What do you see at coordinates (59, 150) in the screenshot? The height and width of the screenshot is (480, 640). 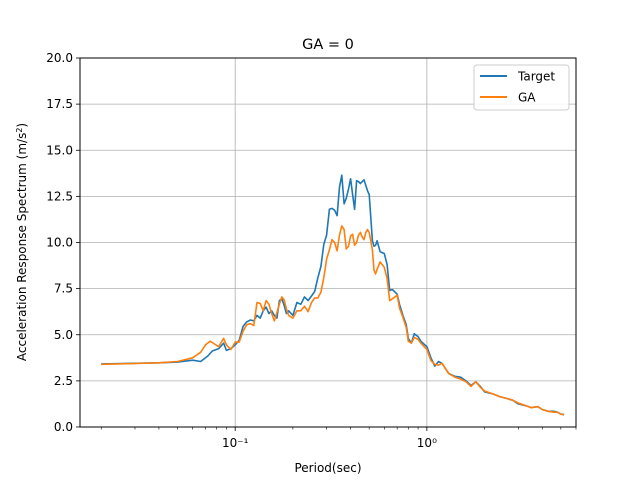 I see `y-tick-label: 15.0` at bounding box center [59, 150].